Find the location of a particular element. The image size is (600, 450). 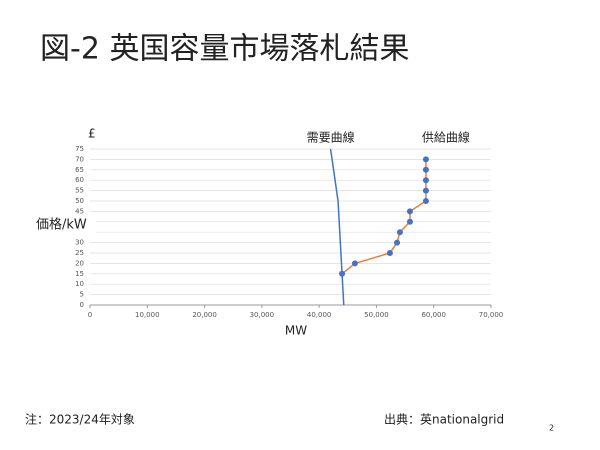

y-tick-label: 55 is located at coordinates (79, 191).